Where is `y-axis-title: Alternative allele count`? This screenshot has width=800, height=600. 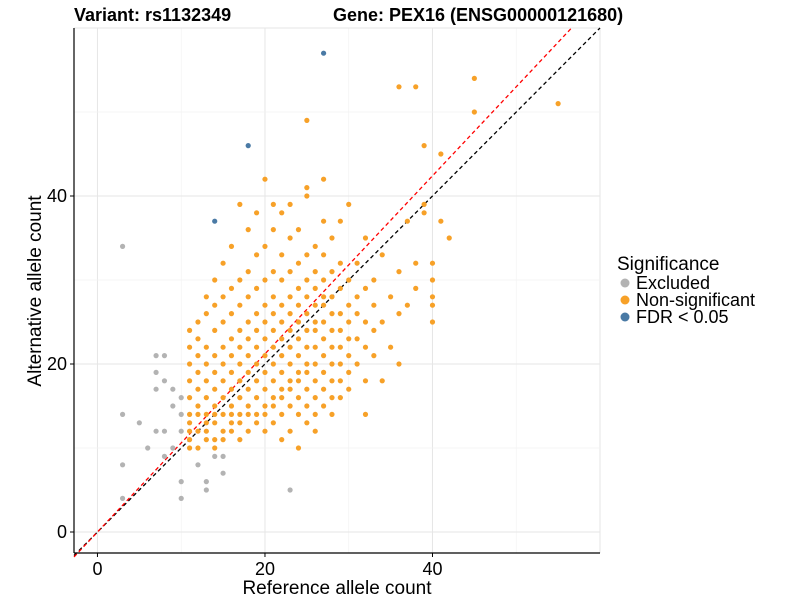 y-axis-title: Alternative allele count is located at coordinates (35, 291).